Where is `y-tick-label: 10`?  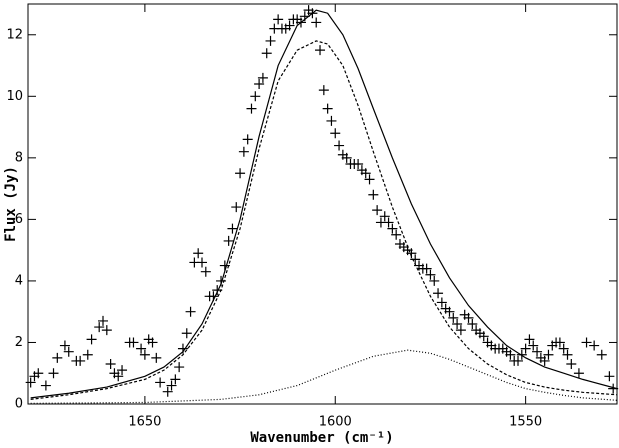 y-tick-label: 10 is located at coordinates (14, 96).